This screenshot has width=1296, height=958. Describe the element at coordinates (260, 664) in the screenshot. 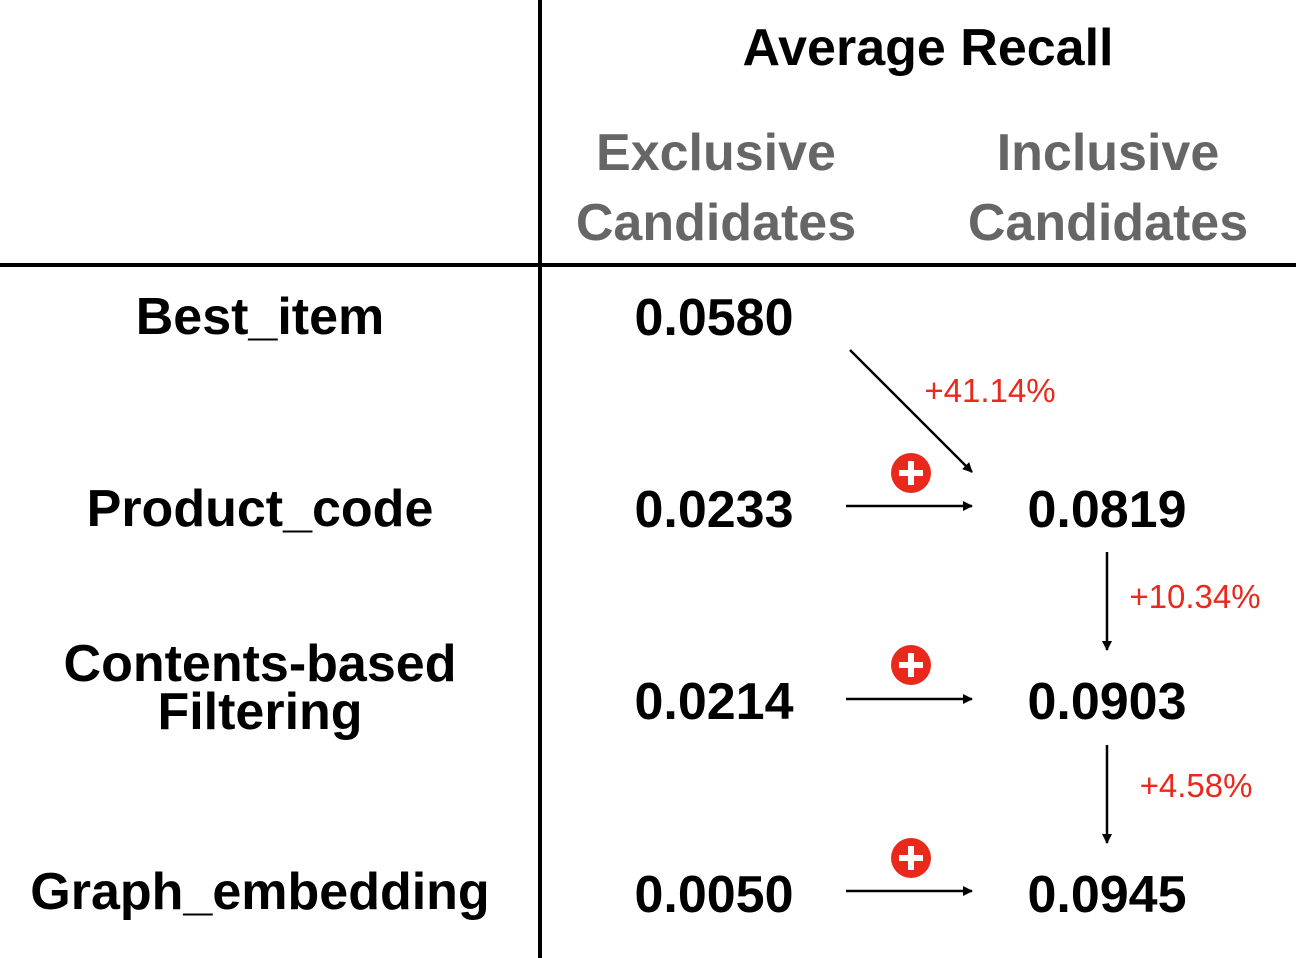

I see `method-line-1: Contents-based` at that location.